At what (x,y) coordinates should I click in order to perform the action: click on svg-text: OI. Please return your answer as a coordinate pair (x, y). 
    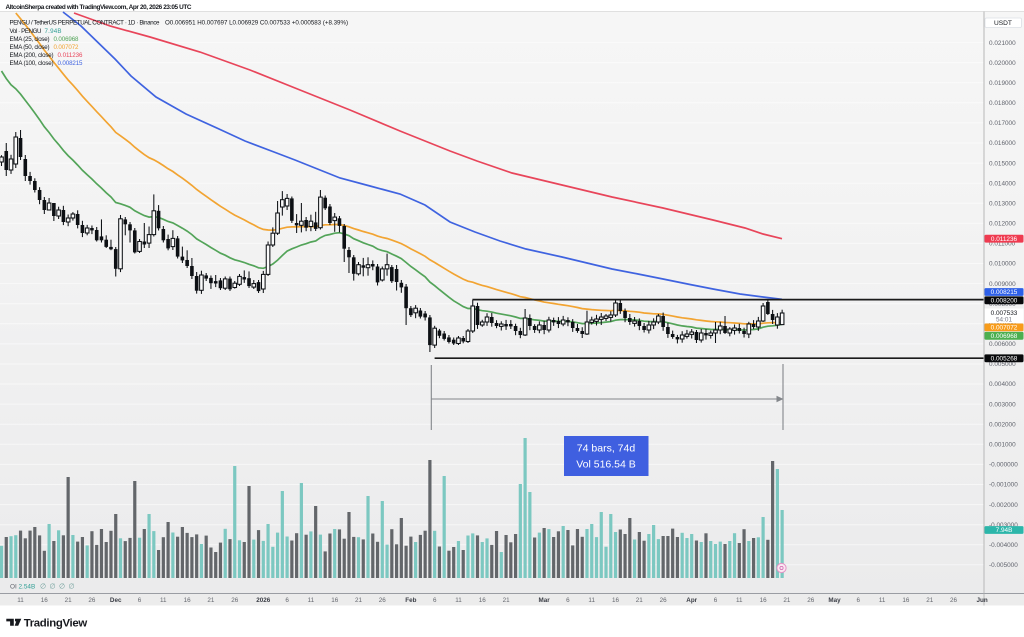
    Looking at the image, I should click on (13, 587).